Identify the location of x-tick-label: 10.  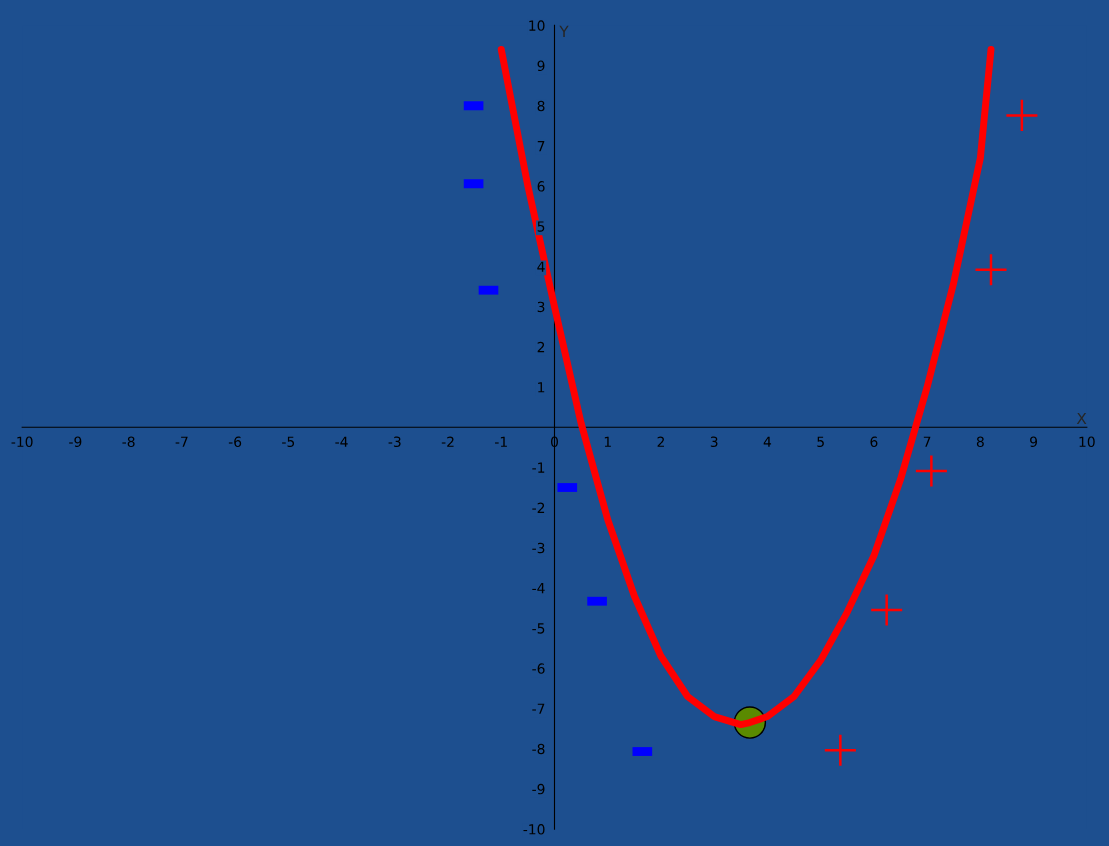
(1087, 442).